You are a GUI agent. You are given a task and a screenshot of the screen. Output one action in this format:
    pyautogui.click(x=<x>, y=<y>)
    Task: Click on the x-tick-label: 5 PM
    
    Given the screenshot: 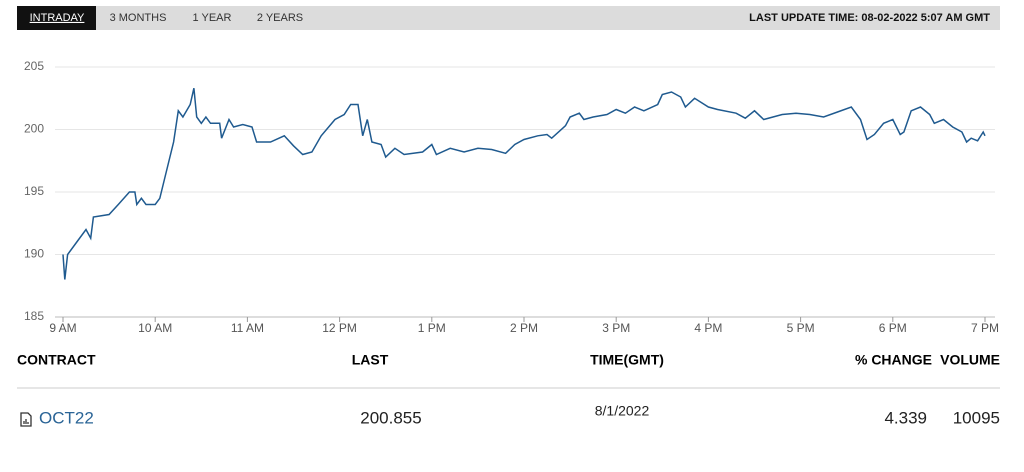 What is the action you would take?
    pyautogui.click(x=801, y=328)
    